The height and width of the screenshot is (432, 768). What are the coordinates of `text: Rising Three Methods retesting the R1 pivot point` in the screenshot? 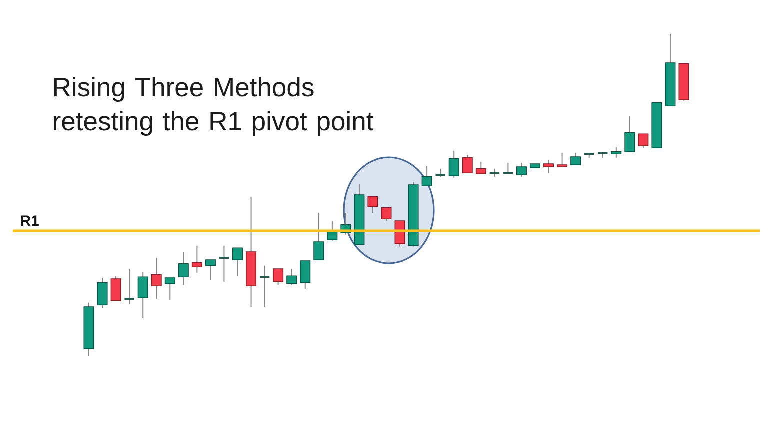 It's located at (214, 106).